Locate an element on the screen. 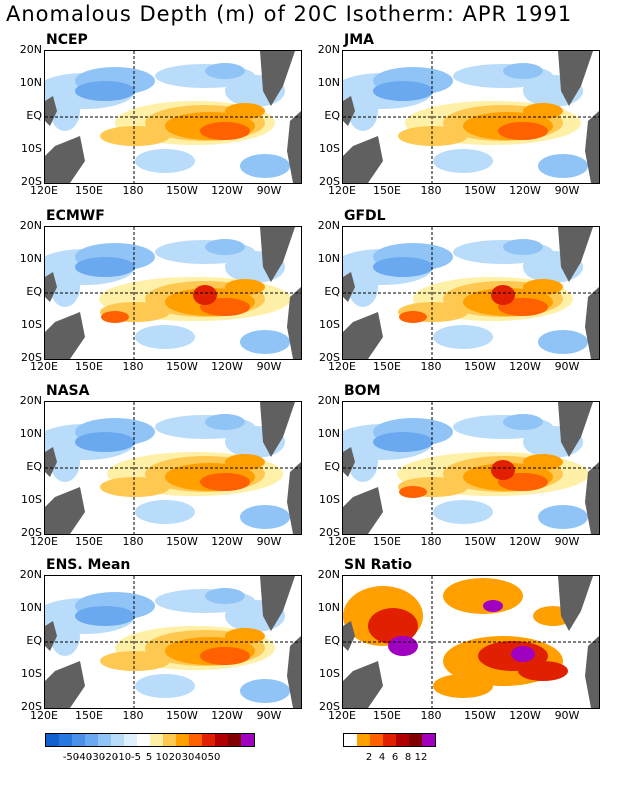 Image resolution: width=618 pixels, height=800 pixels. colorbar-label: -40 is located at coordinates (84, 757).